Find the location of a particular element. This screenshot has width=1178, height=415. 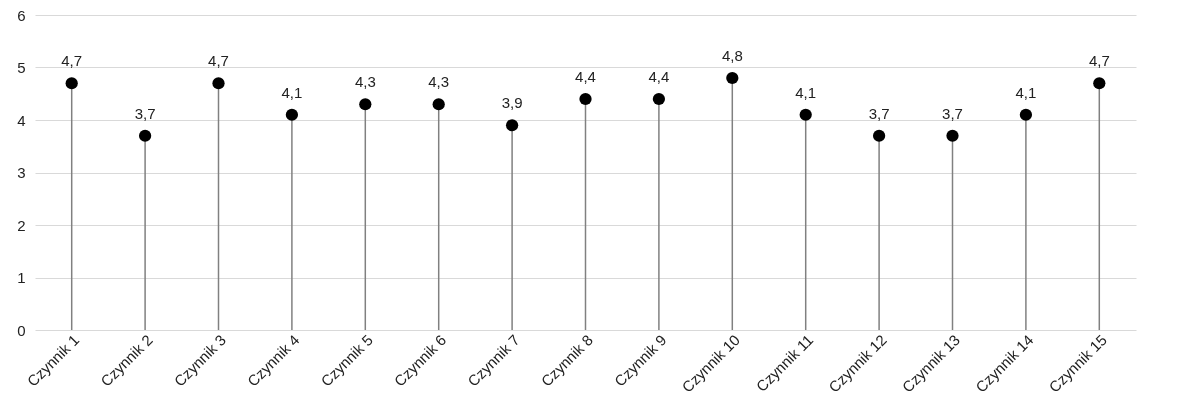

y-tick-label: 6 is located at coordinates (21, 15).